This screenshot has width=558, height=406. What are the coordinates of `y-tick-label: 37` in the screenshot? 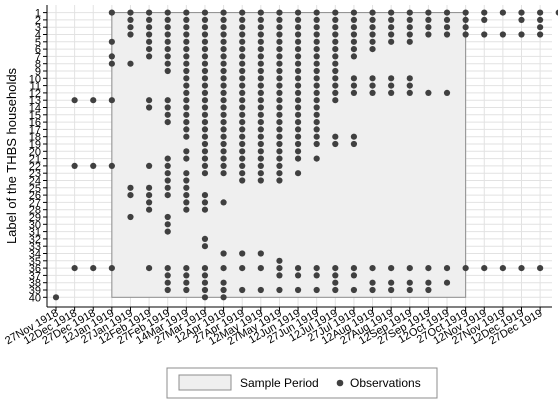 It's located at (35, 276).